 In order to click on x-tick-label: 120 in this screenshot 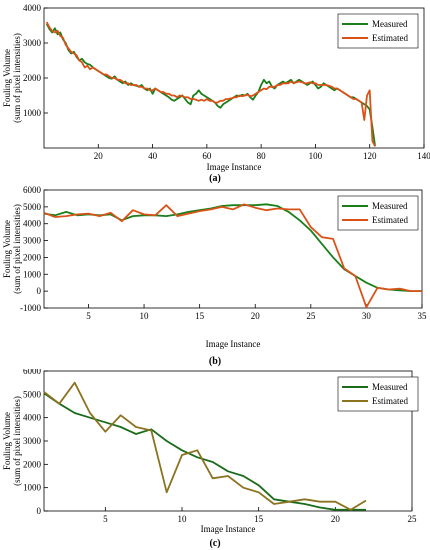, I will do `click(370, 156)`.